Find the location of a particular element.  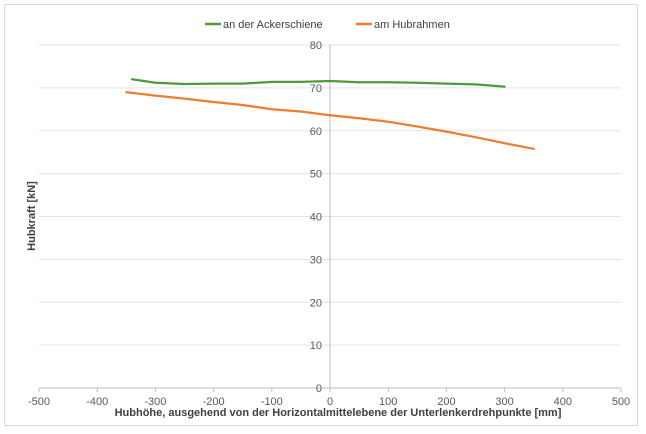

x-tick-label: 200 is located at coordinates (446, 402).